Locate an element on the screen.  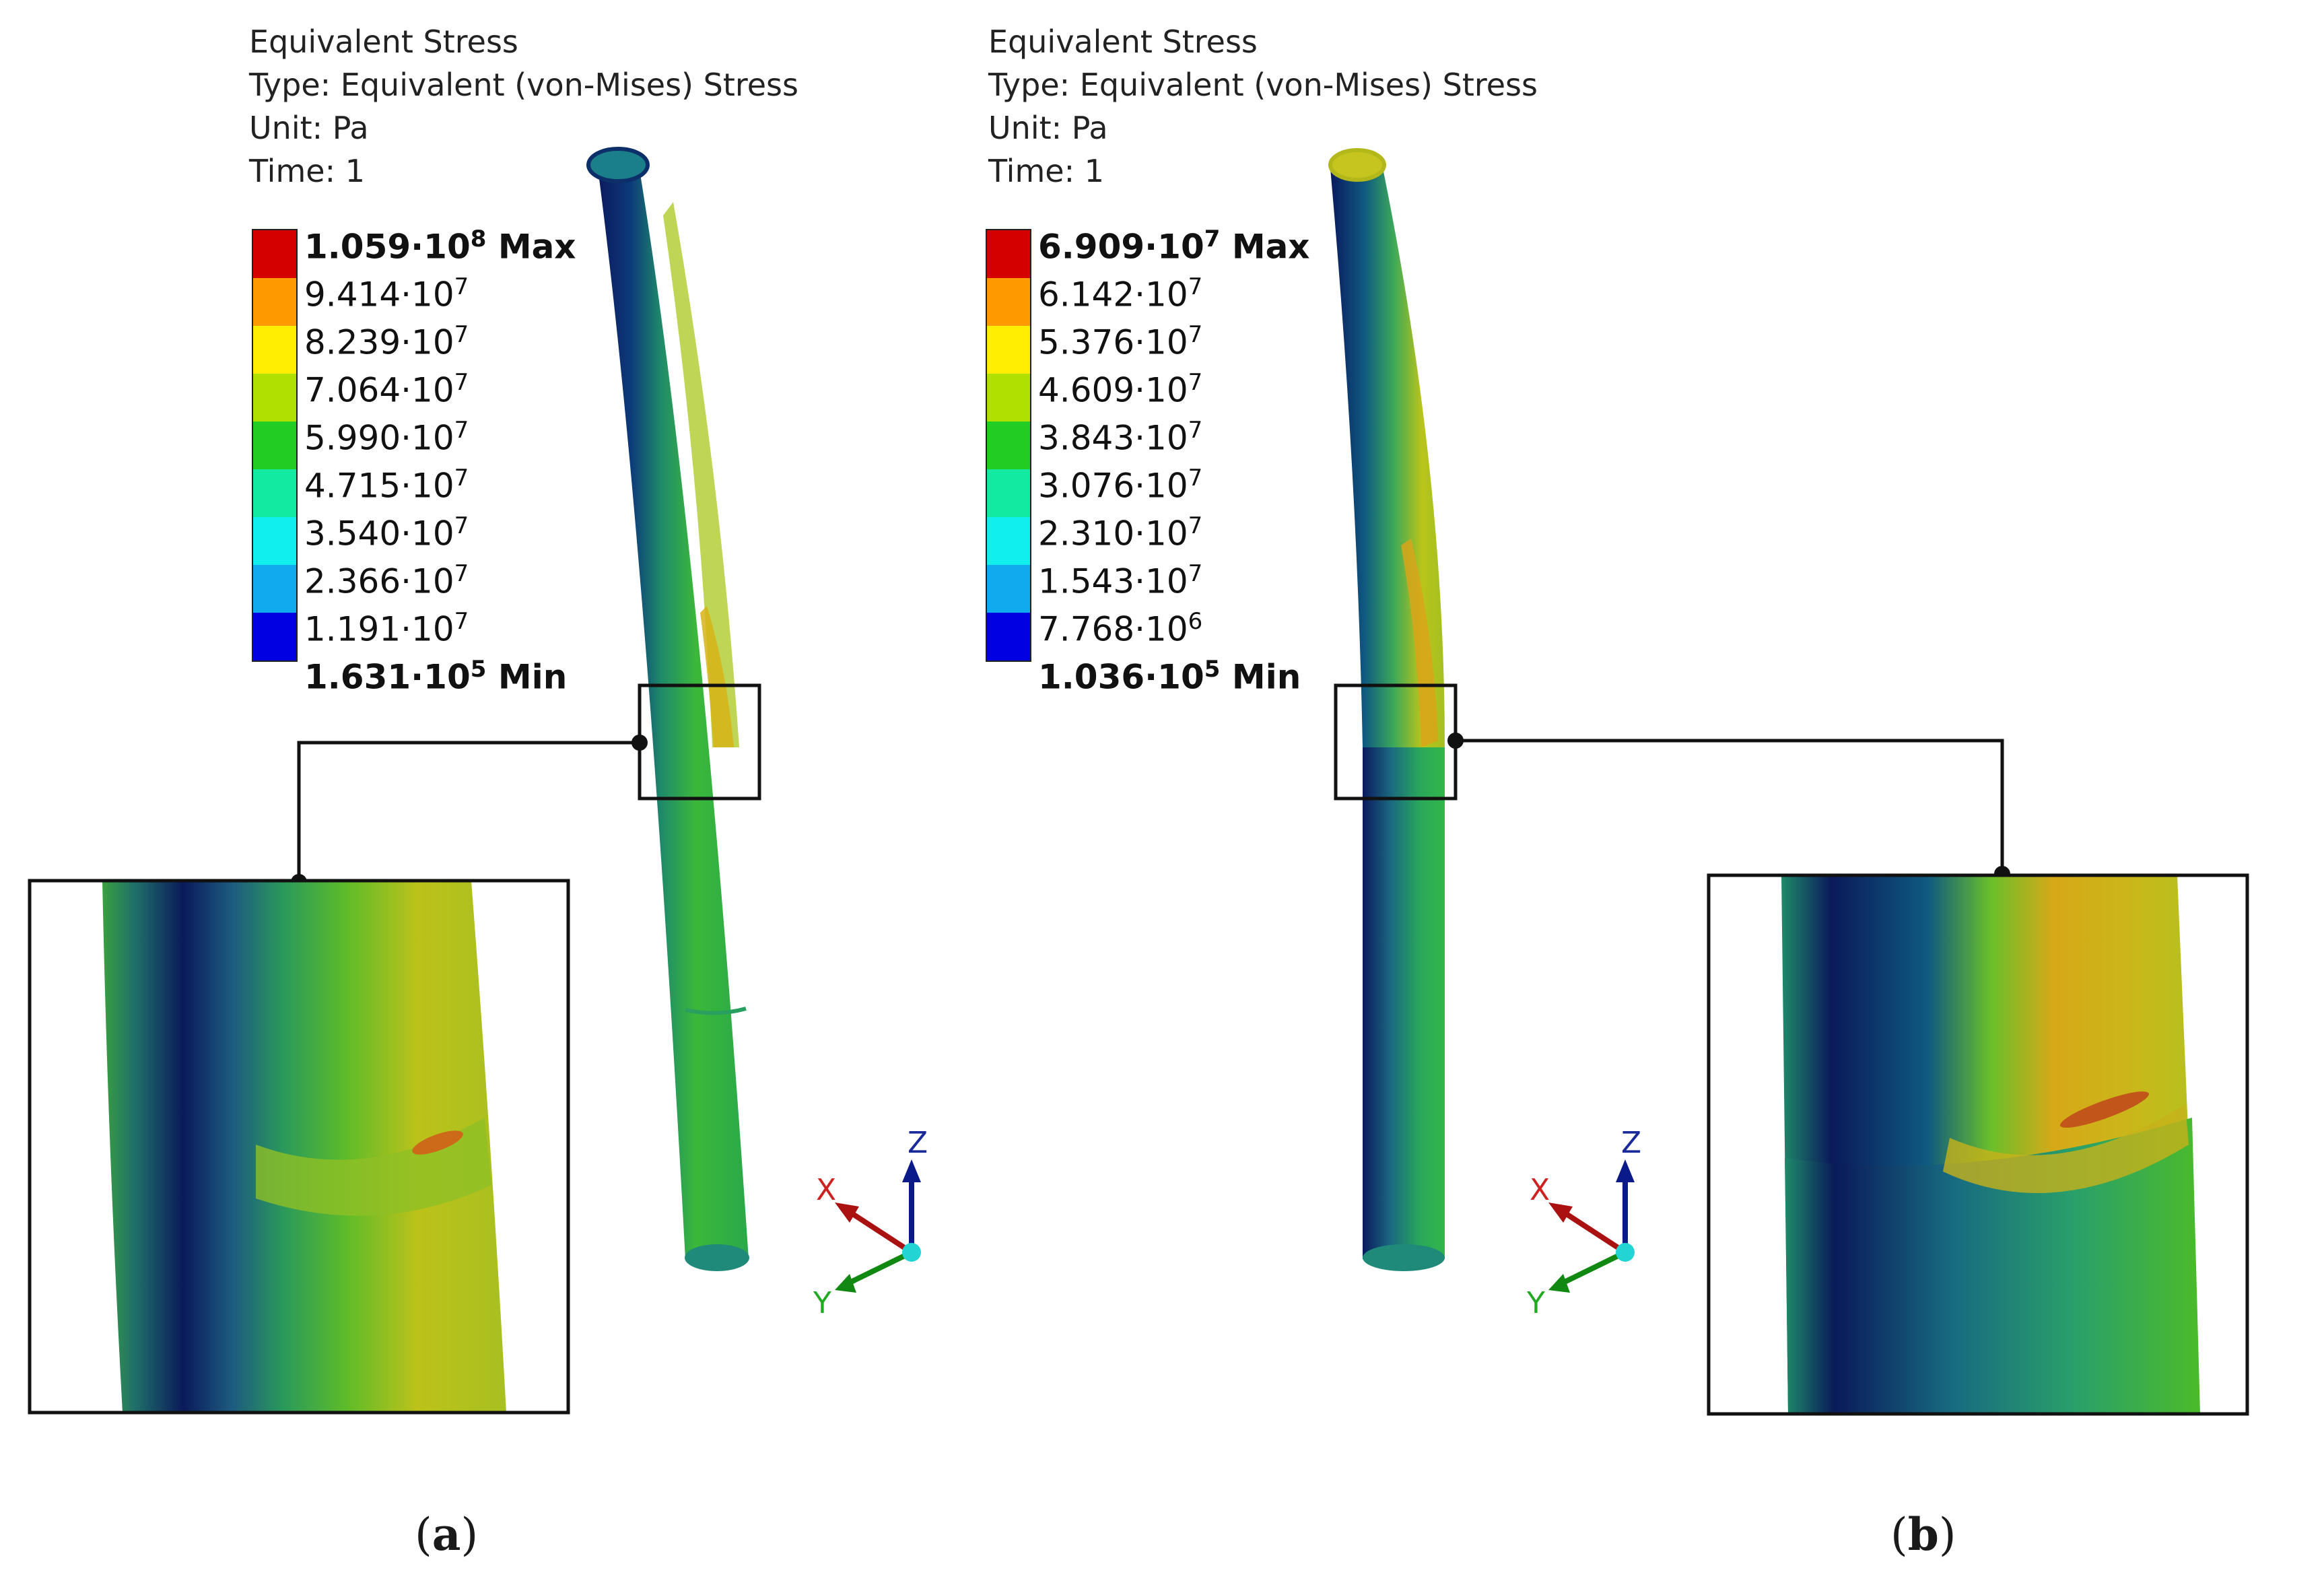
legend-value-label: 4.715·107 is located at coordinates (386, 482).